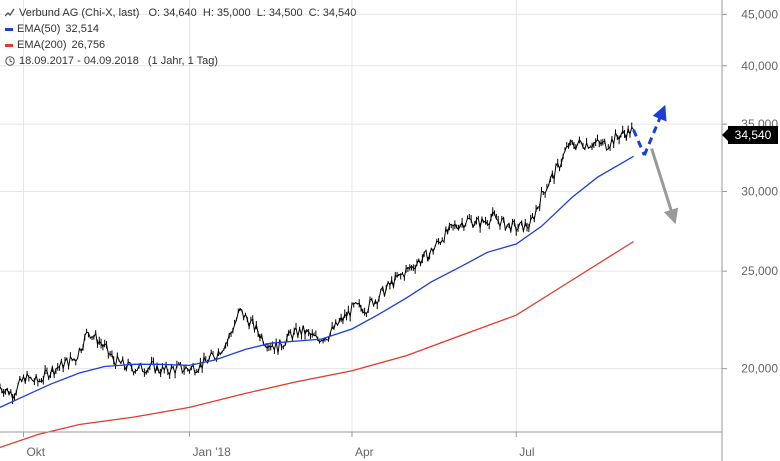  Describe the element at coordinates (655, 130) in the screenshot. I see `scenario-up-arrow` at that location.